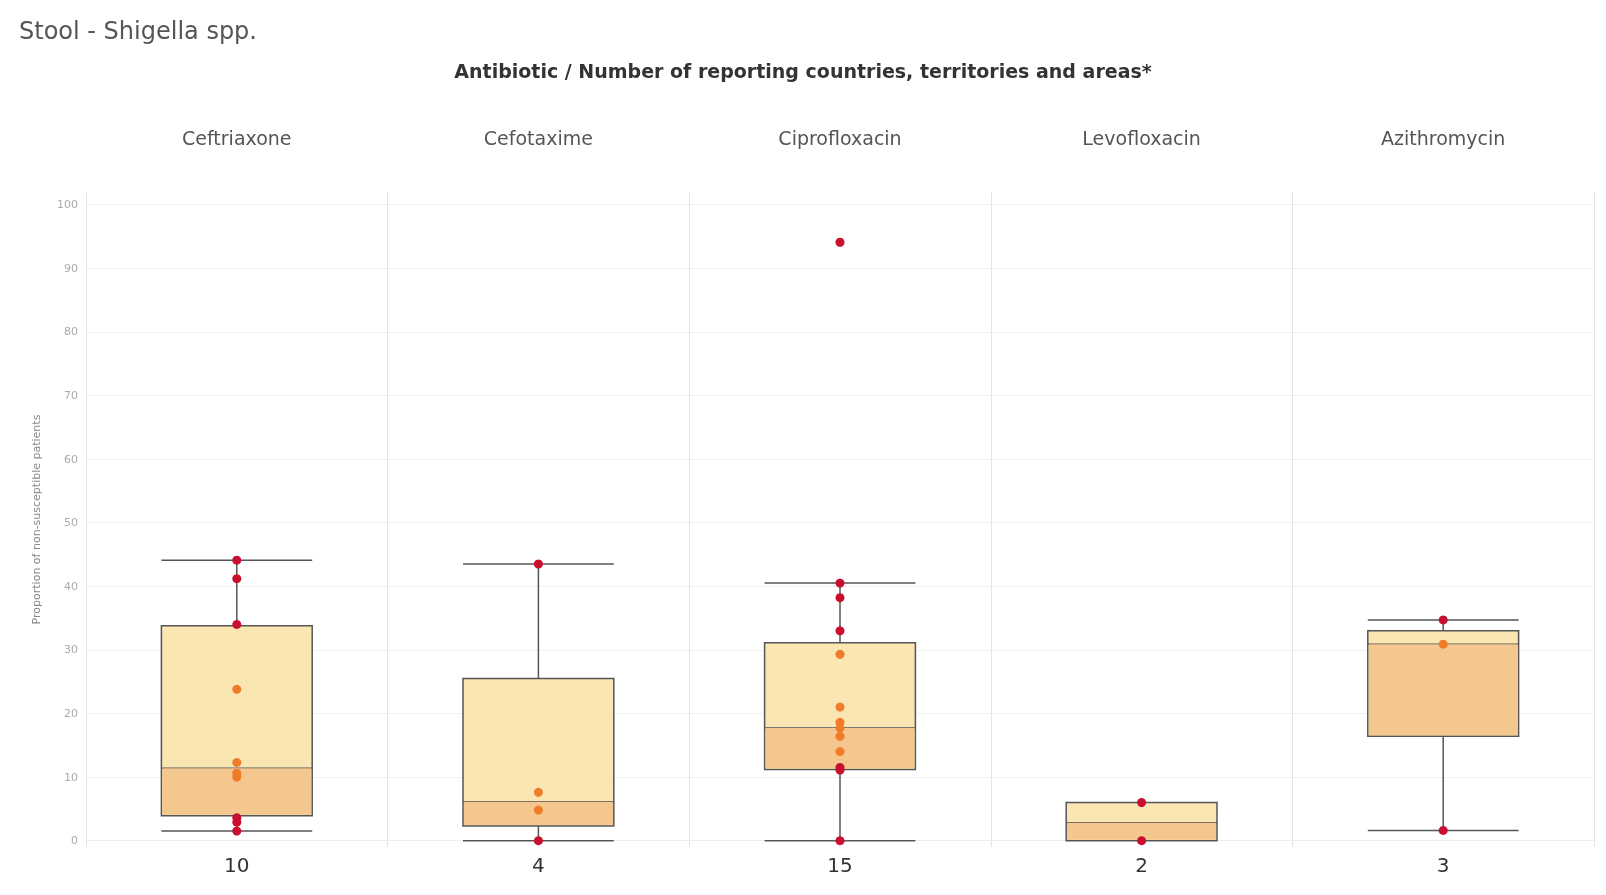 Image resolution: width=1606 pixels, height=895 pixels. I want to click on text: 10, so click(237, 865).